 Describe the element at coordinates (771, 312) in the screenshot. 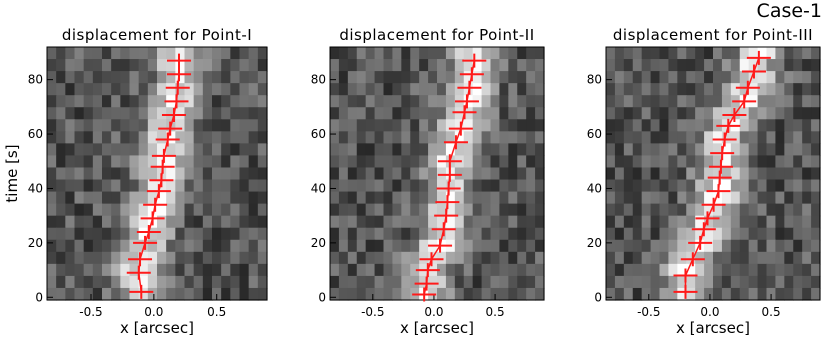

I see `x-tick-label: 0.5` at that location.